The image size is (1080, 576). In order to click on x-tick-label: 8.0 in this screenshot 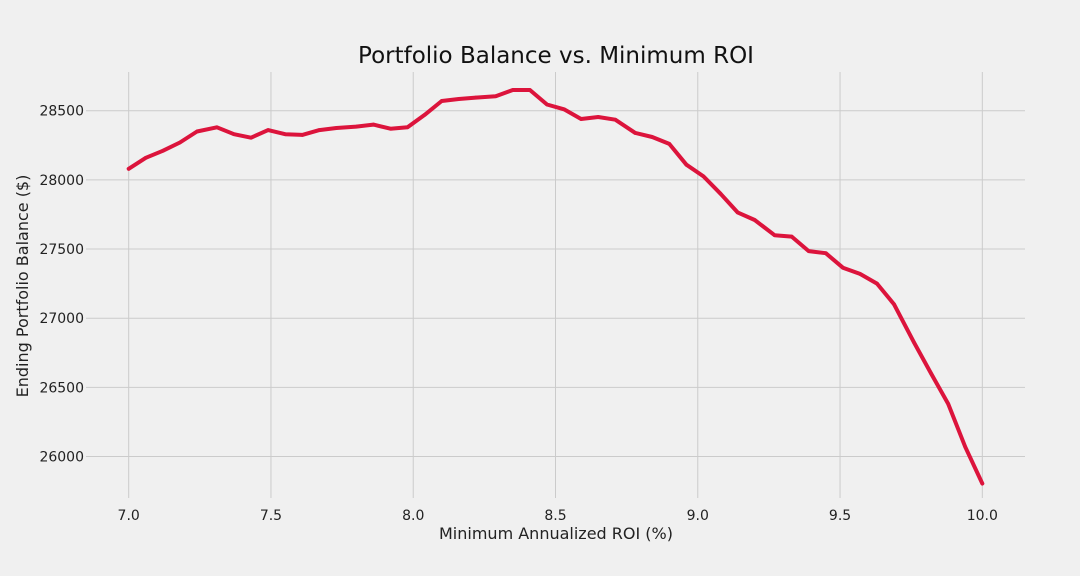, I will do `click(413, 516)`.